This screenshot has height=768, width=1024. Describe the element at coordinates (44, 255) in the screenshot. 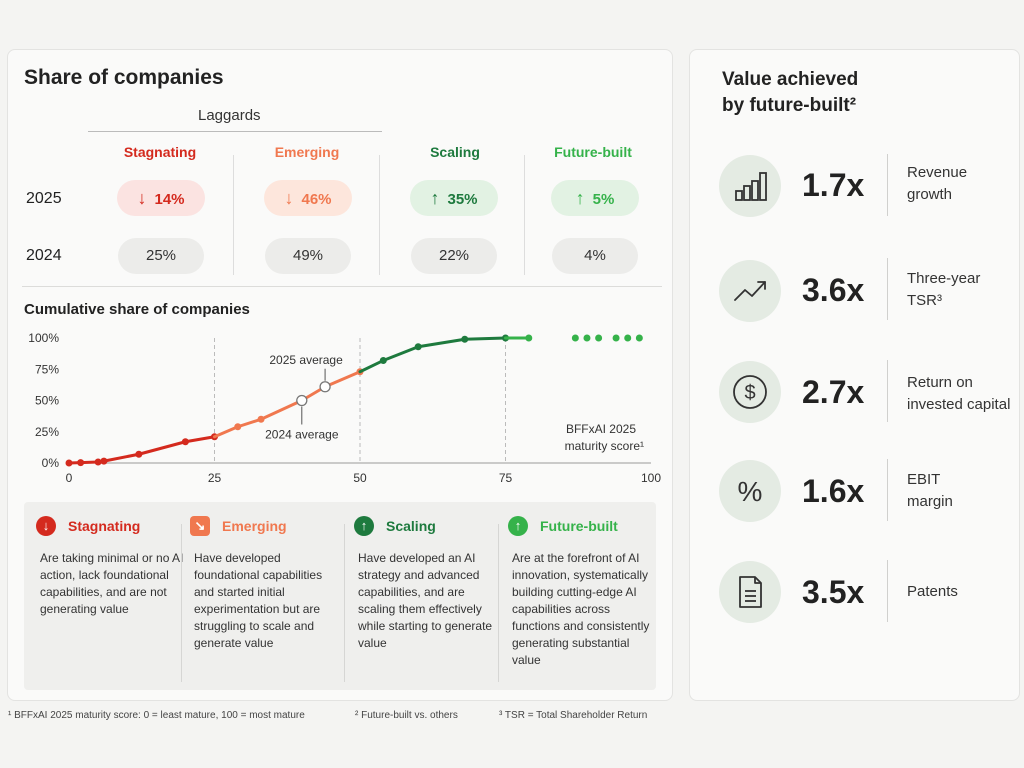

I see `year-label-2024: 2024` at that location.